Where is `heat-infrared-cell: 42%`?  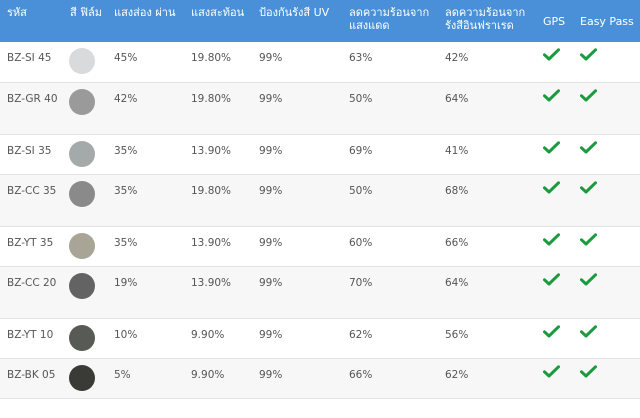 heat-infrared-cell: 42% is located at coordinates (457, 58).